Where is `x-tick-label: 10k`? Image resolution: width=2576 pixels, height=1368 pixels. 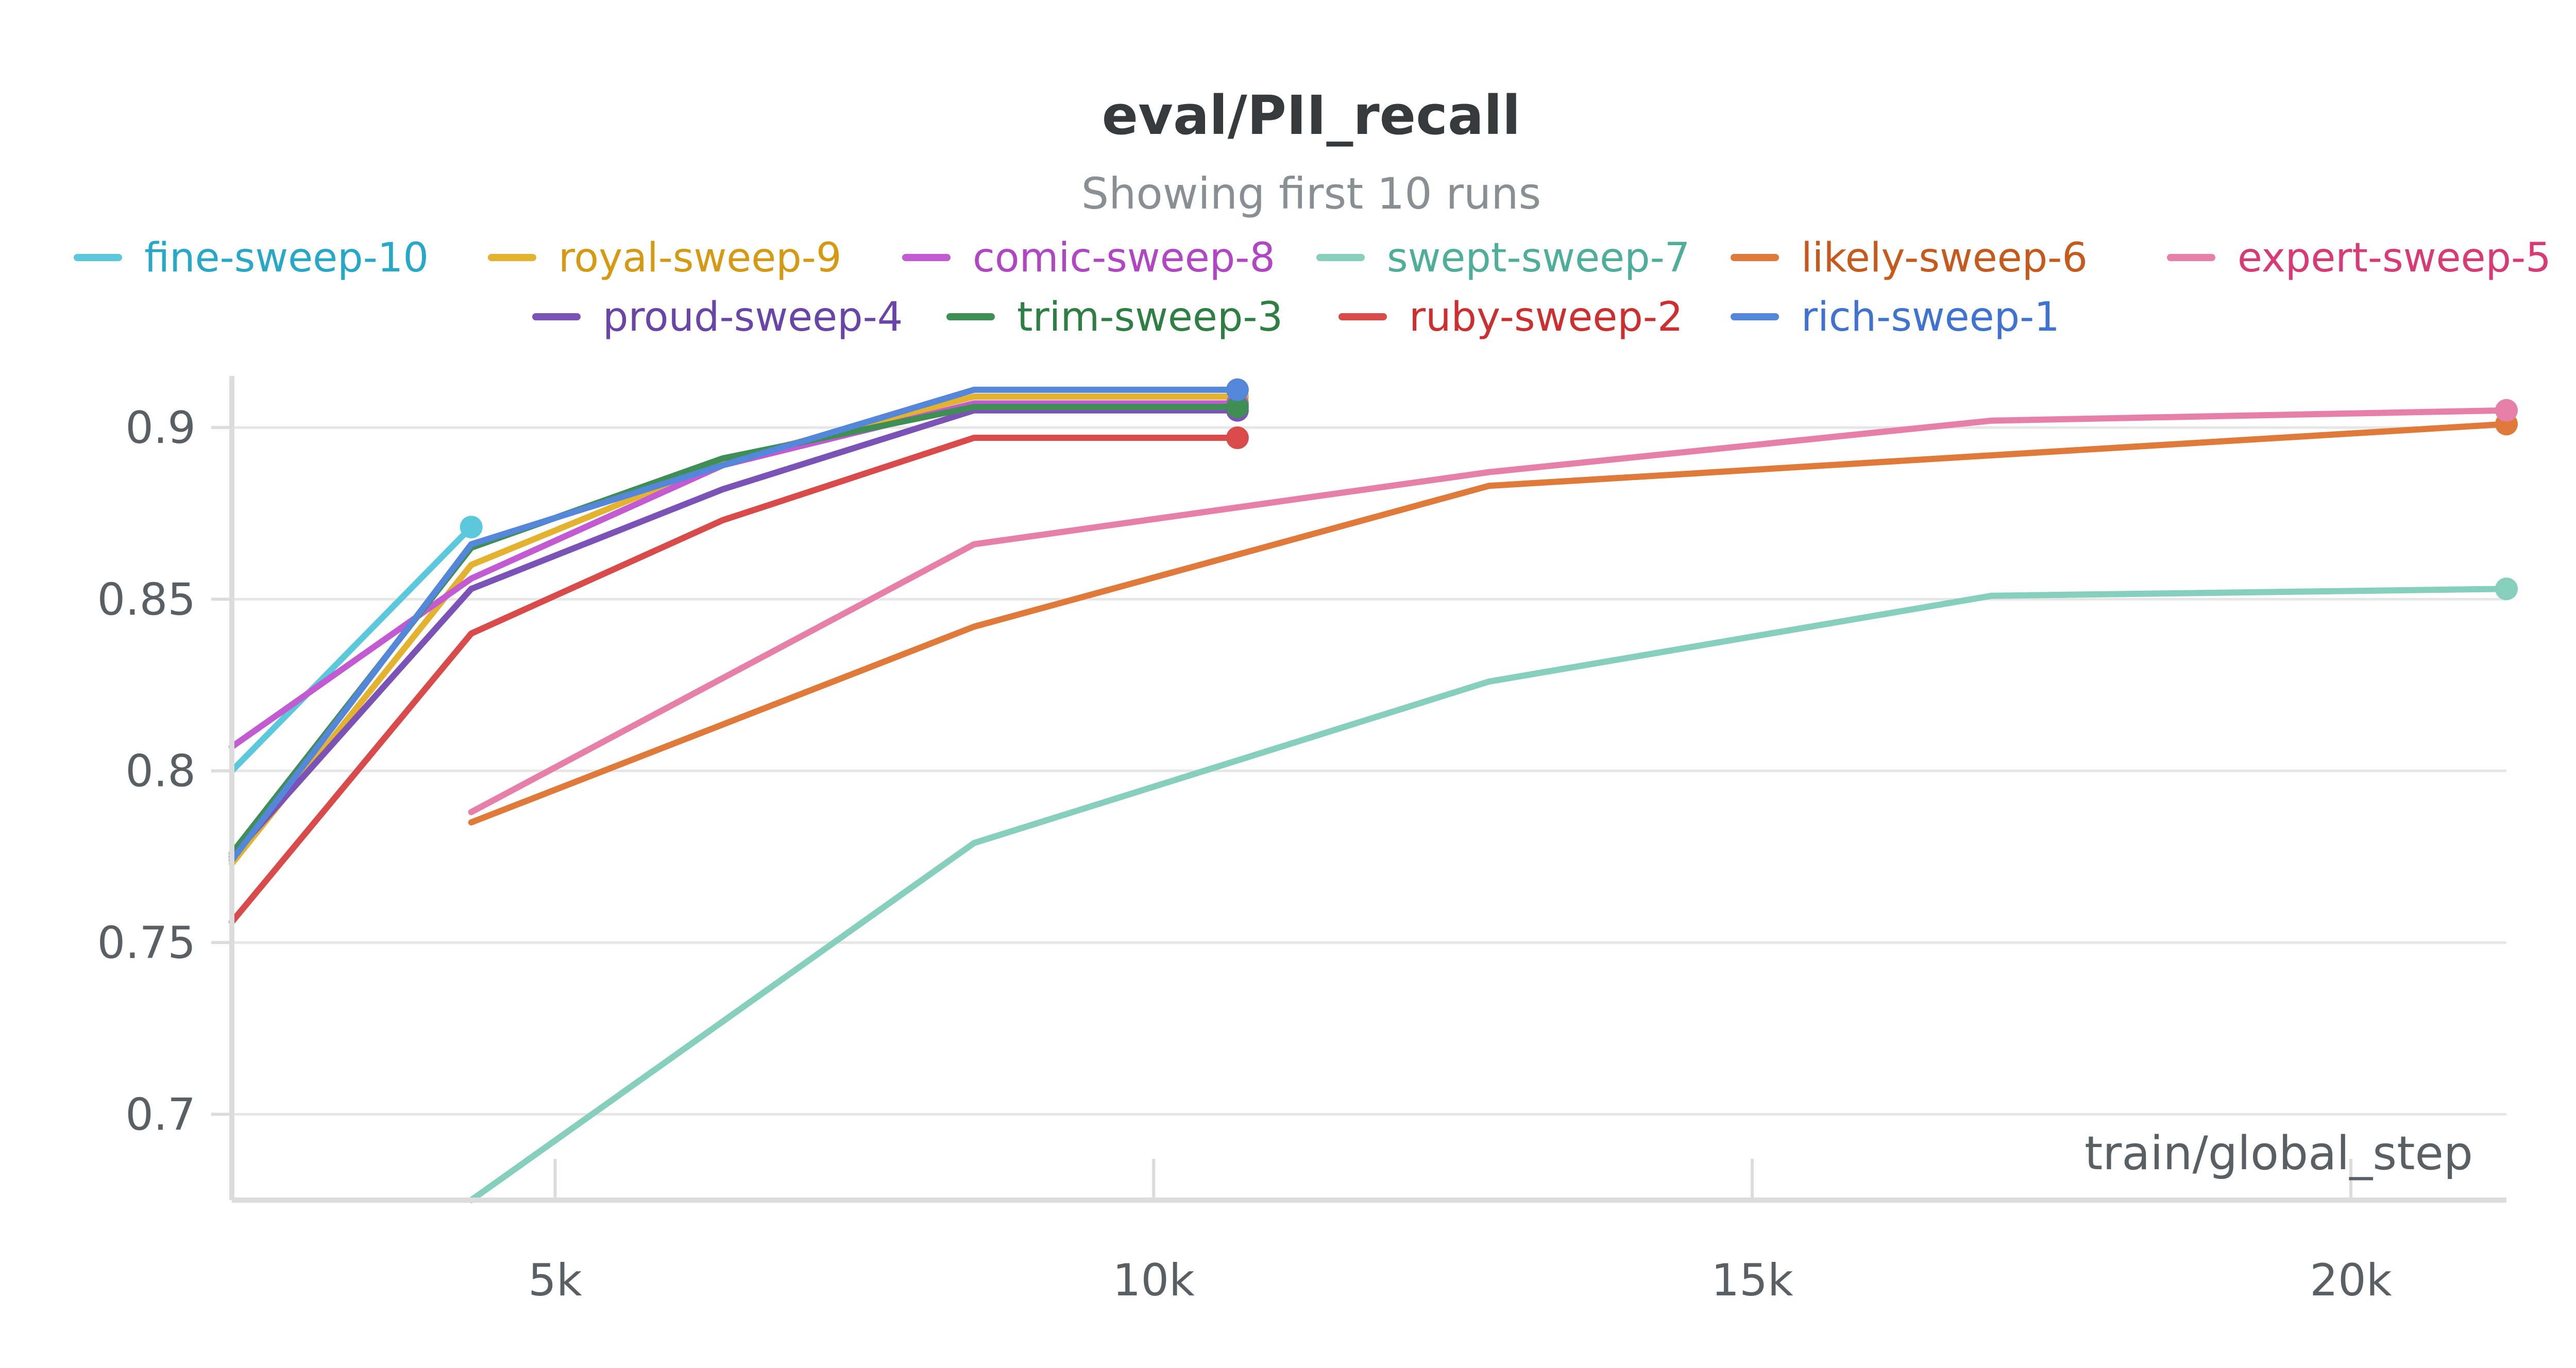
x-tick-label: 10k is located at coordinates (1154, 1280).